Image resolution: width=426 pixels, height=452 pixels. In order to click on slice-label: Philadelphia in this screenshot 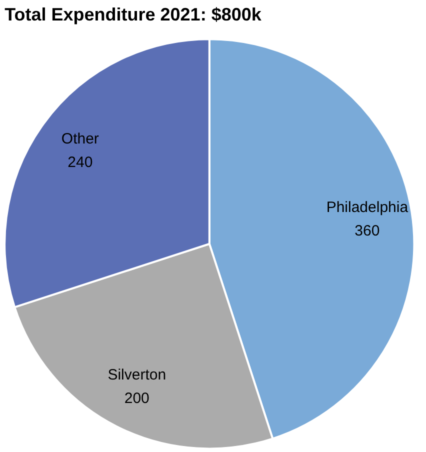, I will do `click(367, 207)`.